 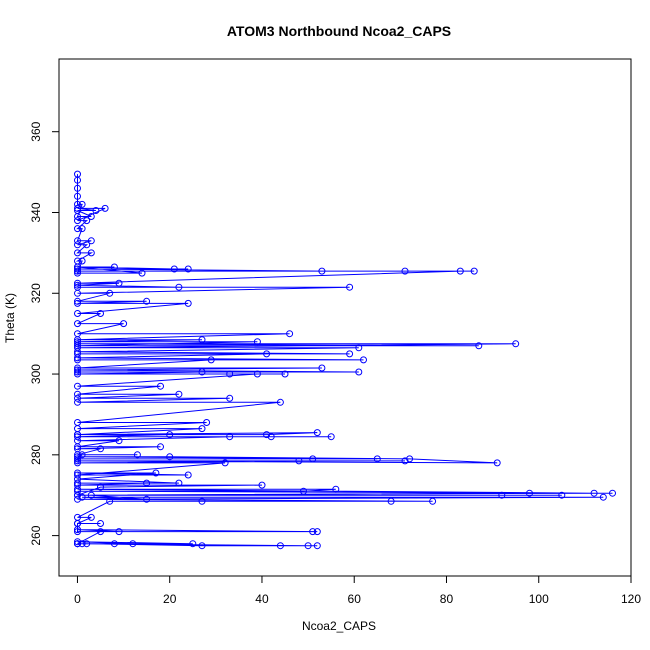 I want to click on x-tick-label: 0, so click(x=77, y=599).